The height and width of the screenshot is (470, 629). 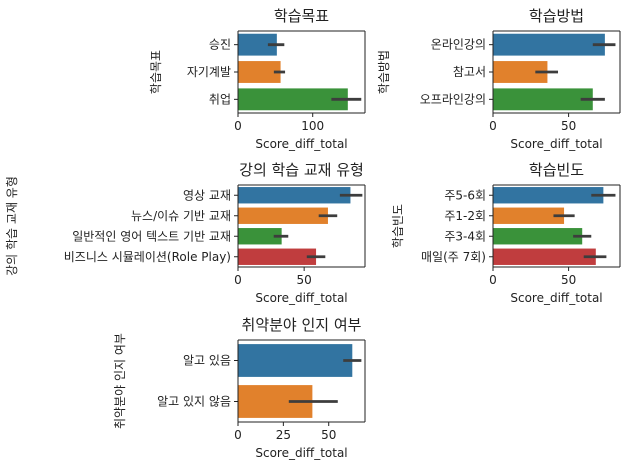 I want to click on y-tick-label: 알고 있지 않음, so click(x=194, y=402).